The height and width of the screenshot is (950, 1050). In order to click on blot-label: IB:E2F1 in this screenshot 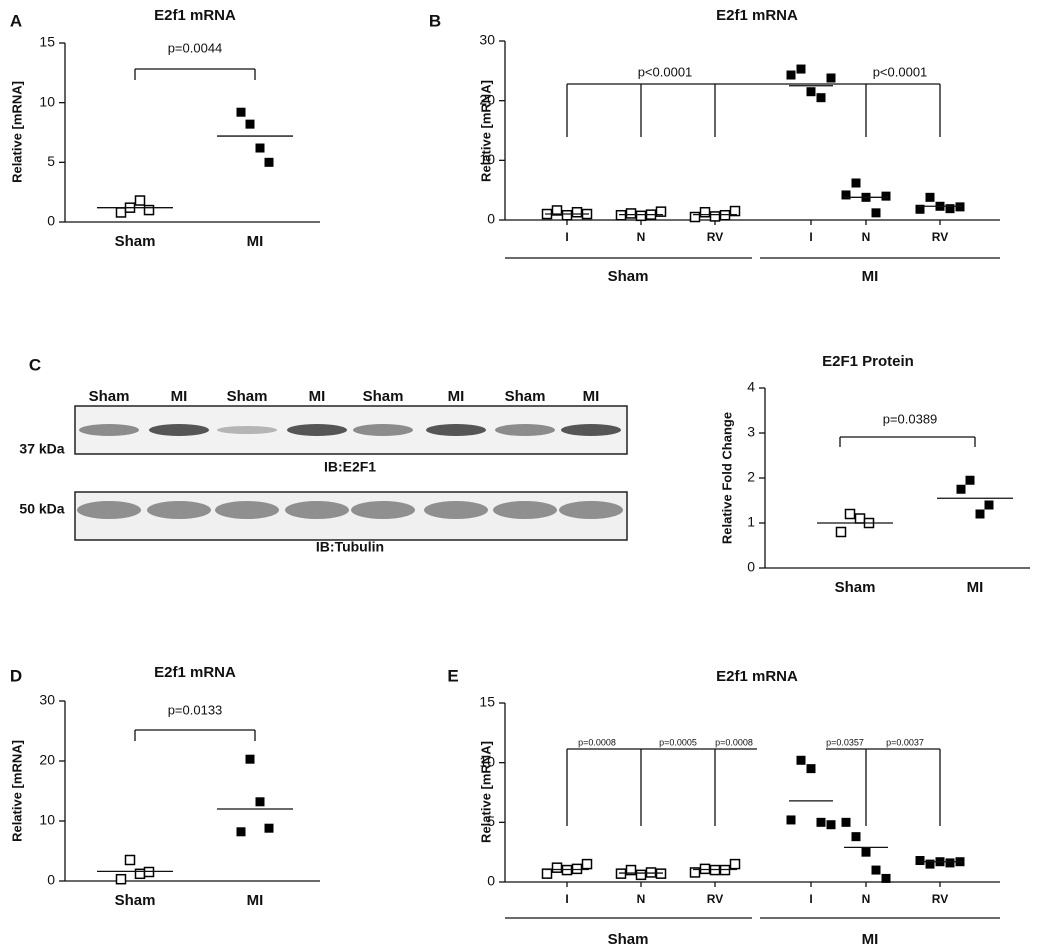, I will do `click(350, 467)`.